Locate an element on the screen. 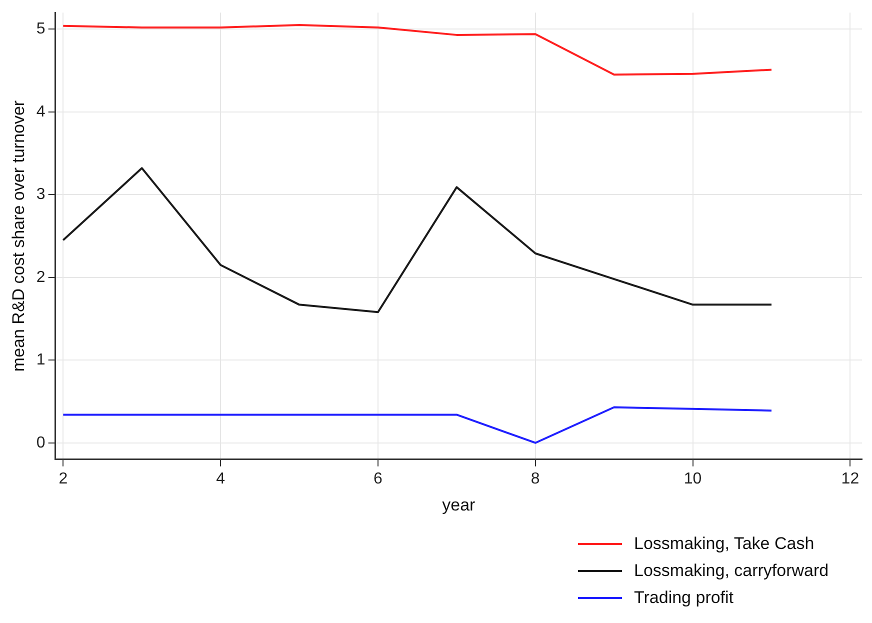 Image resolution: width=872 pixels, height=623 pixels. x-axis-title: year is located at coordinates (459, 504).